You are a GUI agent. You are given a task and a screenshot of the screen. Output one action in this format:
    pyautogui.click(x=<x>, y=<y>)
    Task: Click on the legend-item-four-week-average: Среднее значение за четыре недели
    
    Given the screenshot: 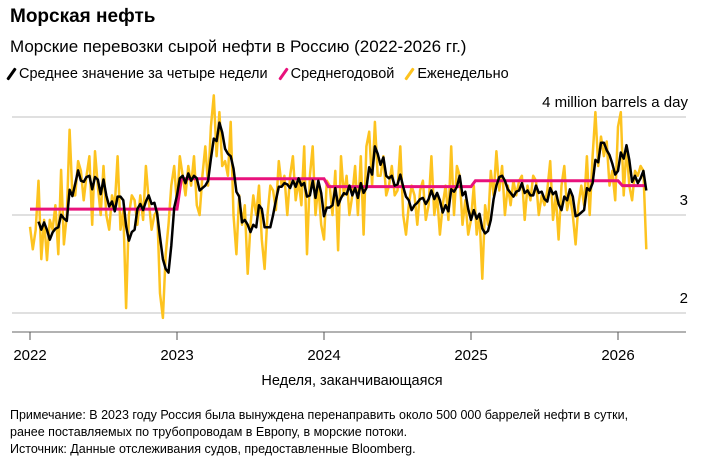 What is the action you would take?
    pyautogui.click(x=137, y=74)
    